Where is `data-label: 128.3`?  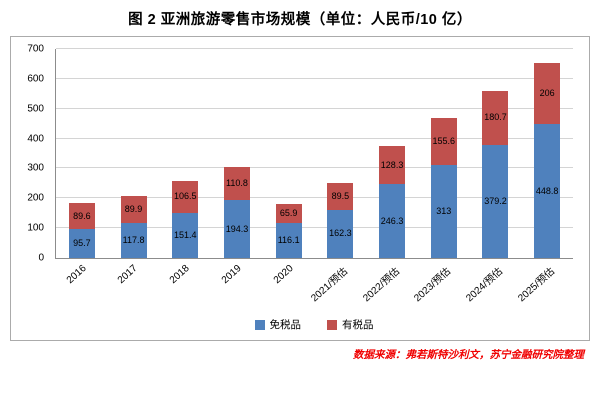
data-label: 128.3 is located at coordinates (392, 164).